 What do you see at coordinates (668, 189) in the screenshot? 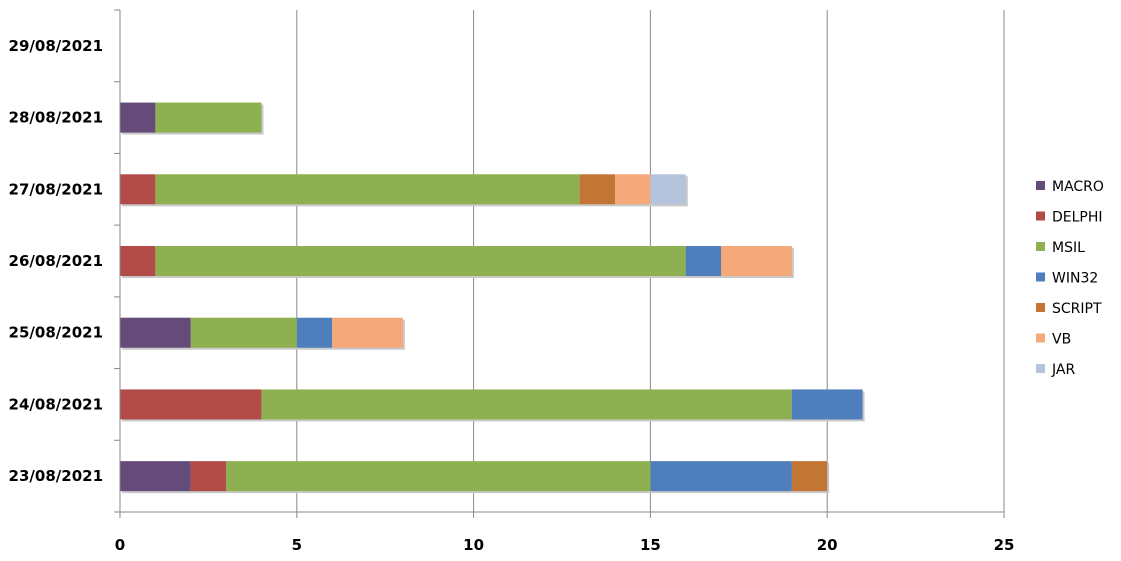
I see `bar-segment-jar` at bounding box center [668, 189].